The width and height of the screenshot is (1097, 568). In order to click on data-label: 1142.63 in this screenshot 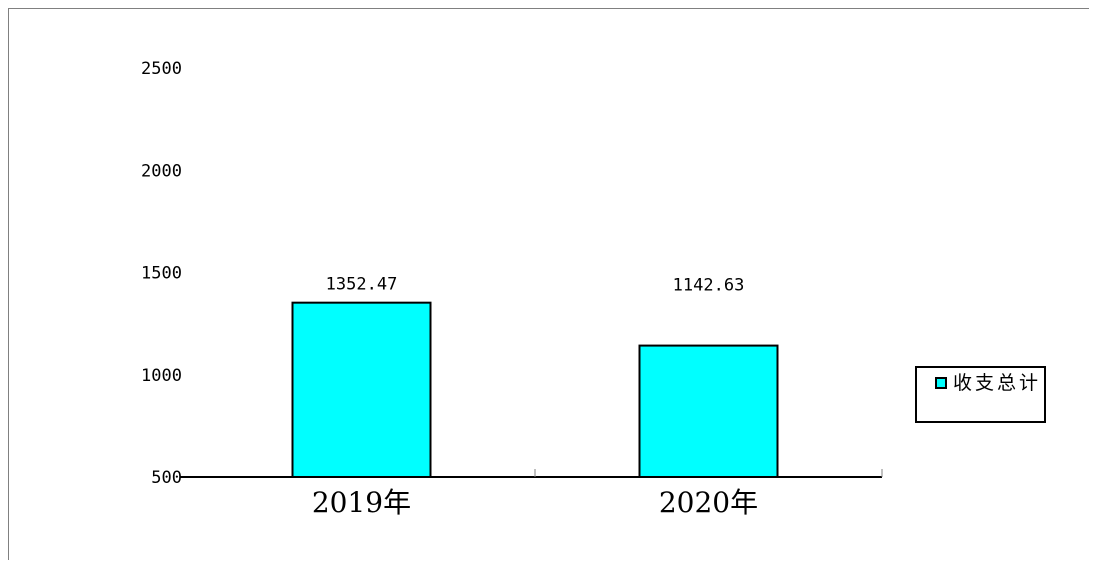, I will do `click(709, 286)`.